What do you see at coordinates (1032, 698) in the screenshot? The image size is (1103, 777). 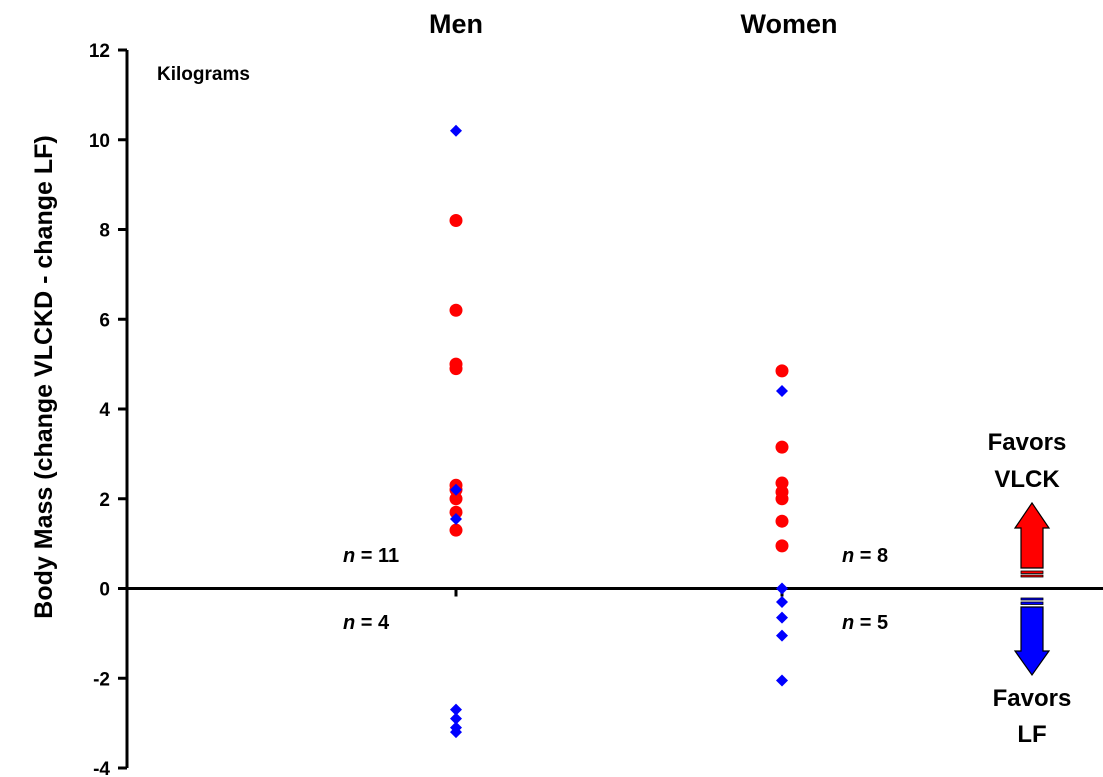 I see `favors-down-line1: Favors` at bounding box center [1032, 698].